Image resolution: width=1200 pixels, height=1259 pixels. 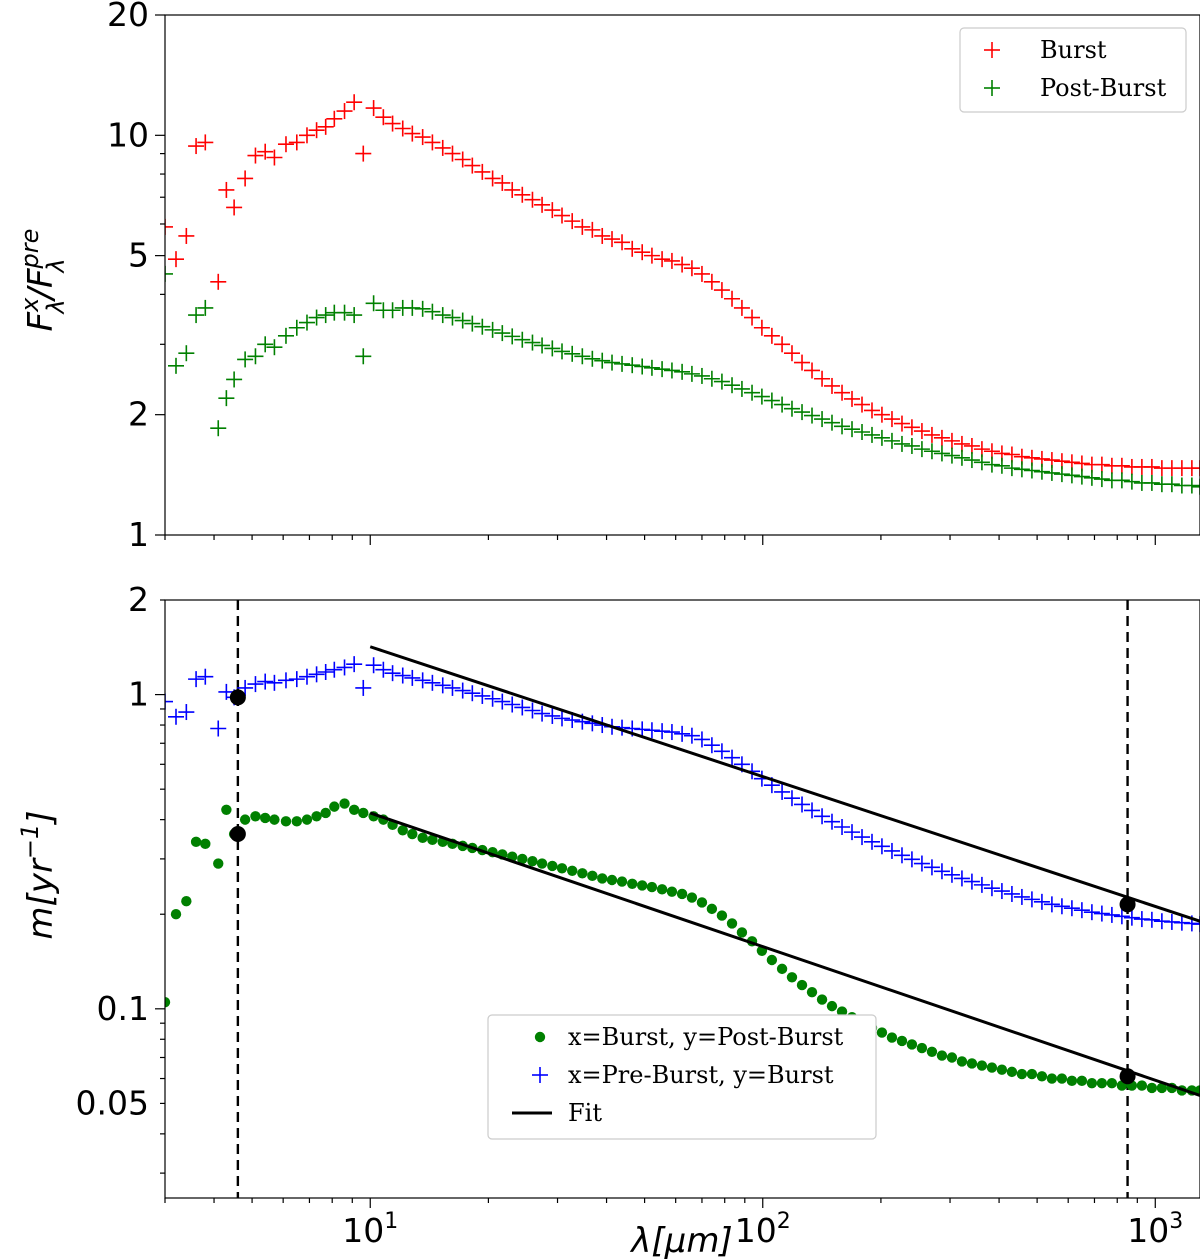 What do you see at coordinates (30, 249) in the screenshot?
I see `ylabel-sup2: pre` at bounding box center [30, 249].